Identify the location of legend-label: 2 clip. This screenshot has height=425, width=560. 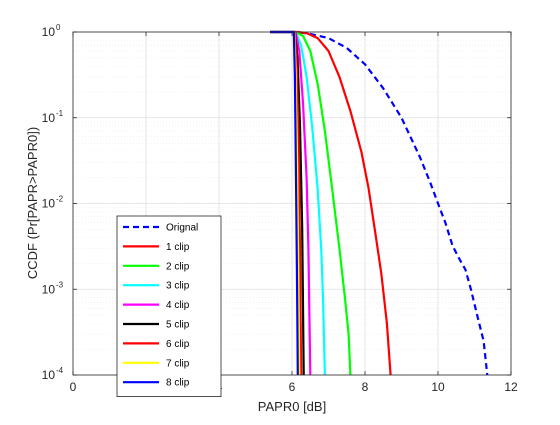
(178, 266).